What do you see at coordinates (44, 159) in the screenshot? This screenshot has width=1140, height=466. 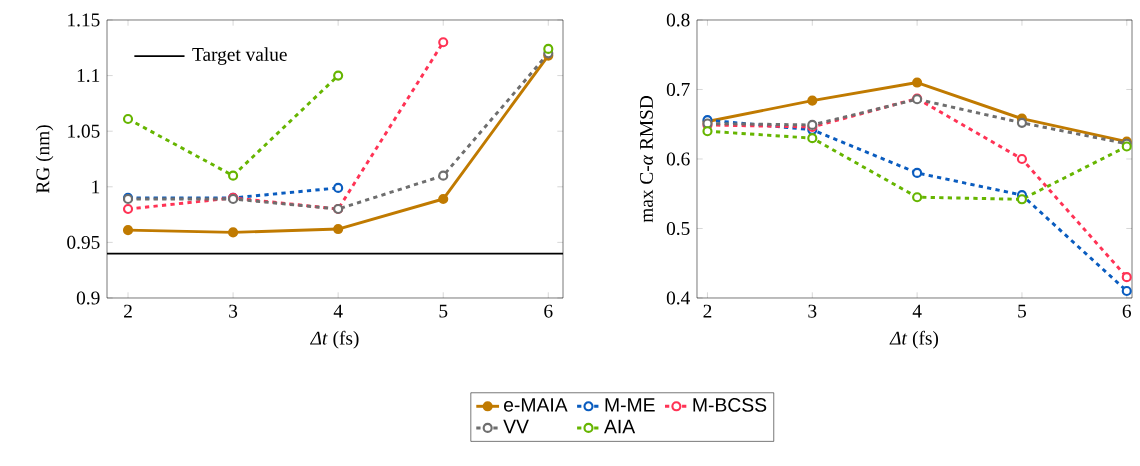 I see `y-axis-title: RG (nm)` at bounding box center [44, 159].